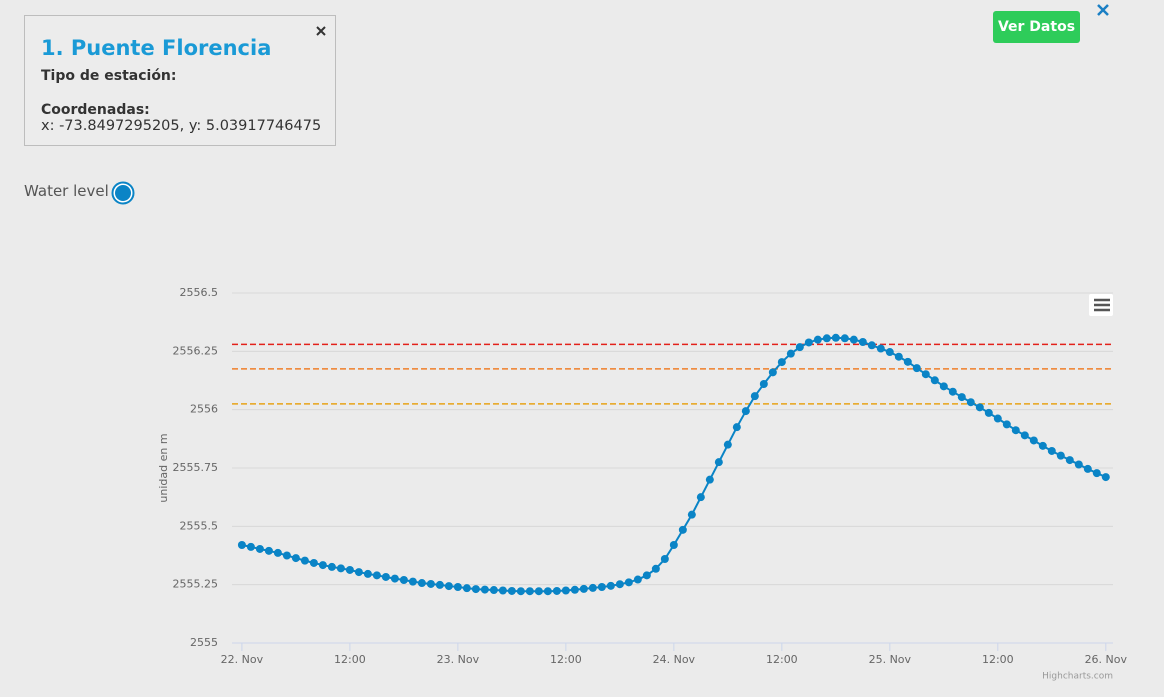 Image resolution: width=1164 pixels, height=697 pixels. Describe the element at coordinates (1101, 305) in the screenshot. I see `menu-button` at that location.